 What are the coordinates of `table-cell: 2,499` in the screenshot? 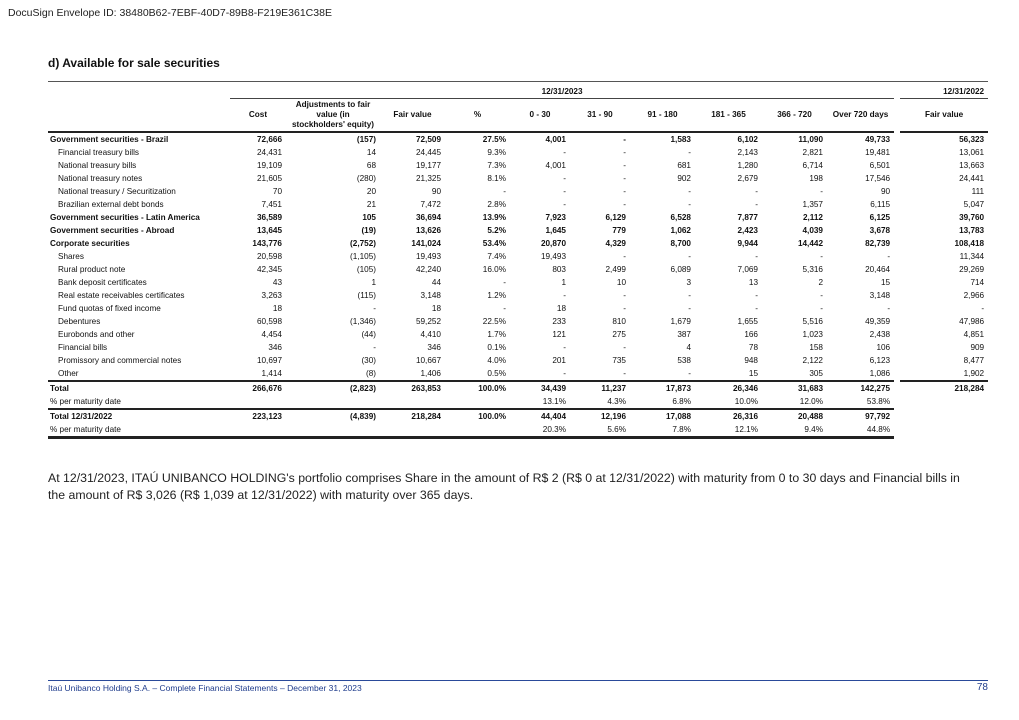 It's located at (616, 269).